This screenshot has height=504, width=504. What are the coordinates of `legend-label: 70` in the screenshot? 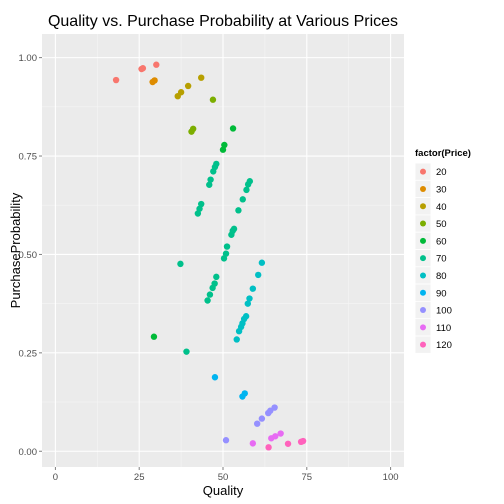 It's located at (441, 259).